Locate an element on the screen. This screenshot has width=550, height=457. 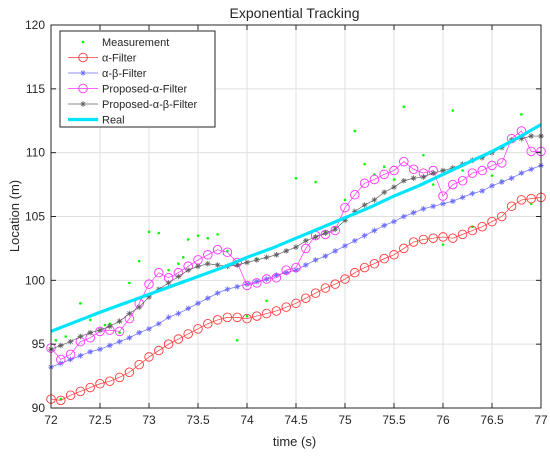
x-tick-label: 75.5 is located at coordinates (394, 420).